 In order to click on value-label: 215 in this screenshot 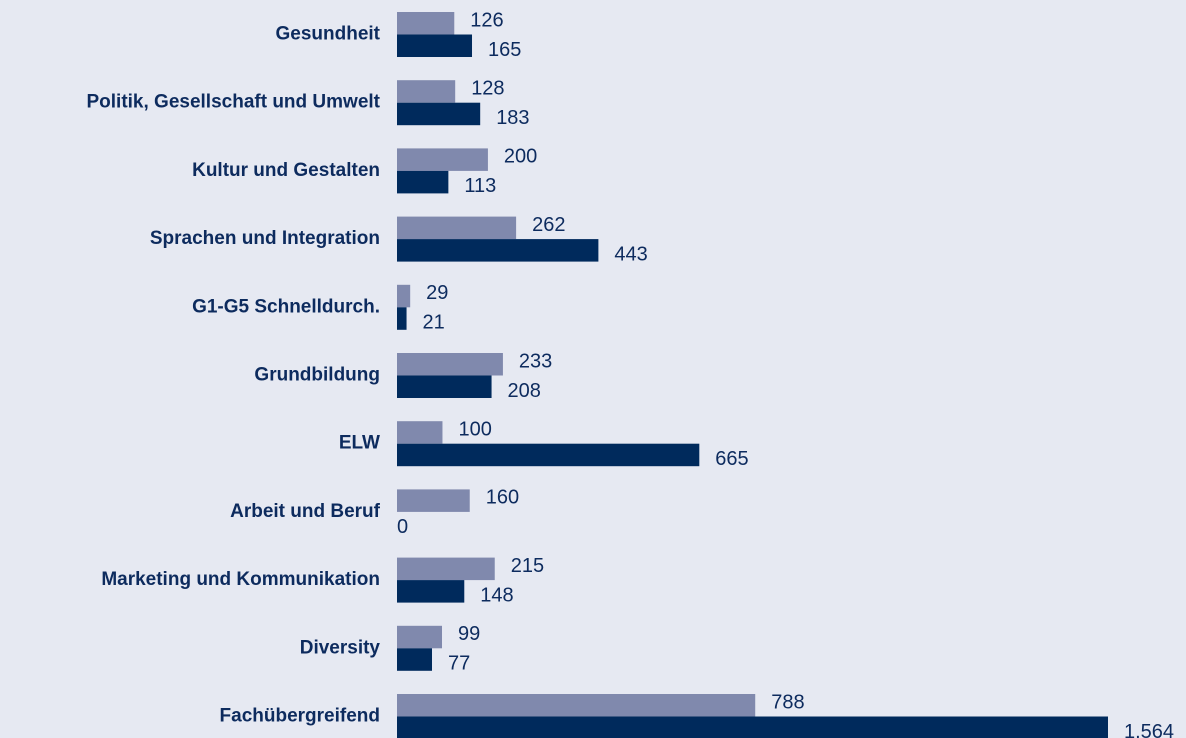, I will do `click(527, 566)`.